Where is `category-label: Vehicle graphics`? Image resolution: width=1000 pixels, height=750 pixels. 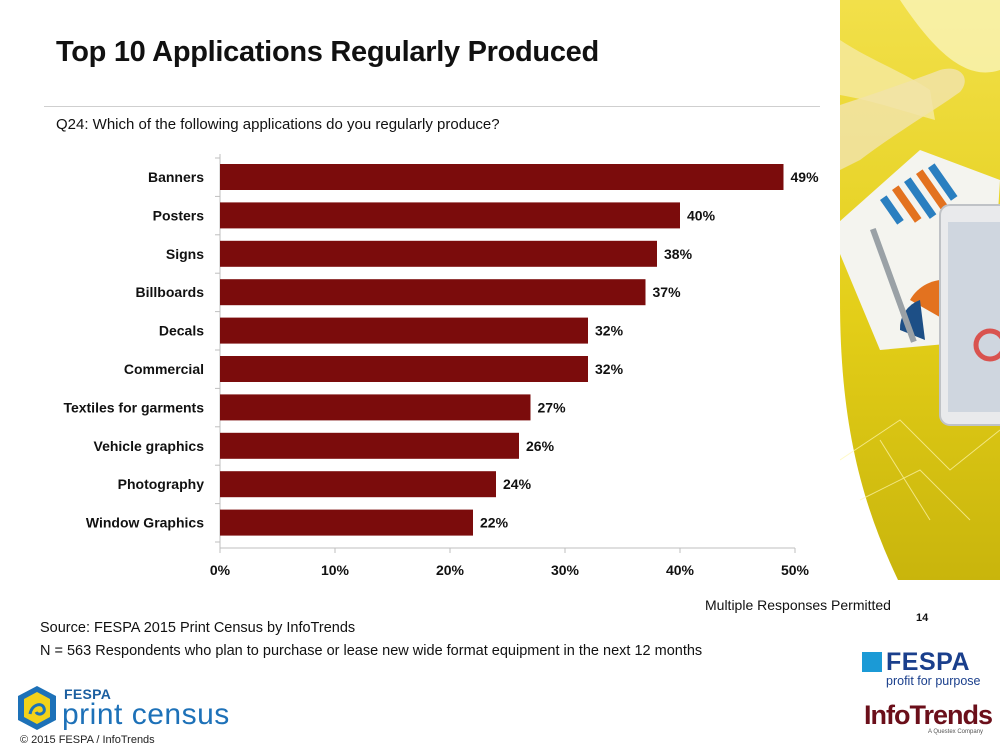
category-label: Vehicle graphics is located at coordinates (149, 446).